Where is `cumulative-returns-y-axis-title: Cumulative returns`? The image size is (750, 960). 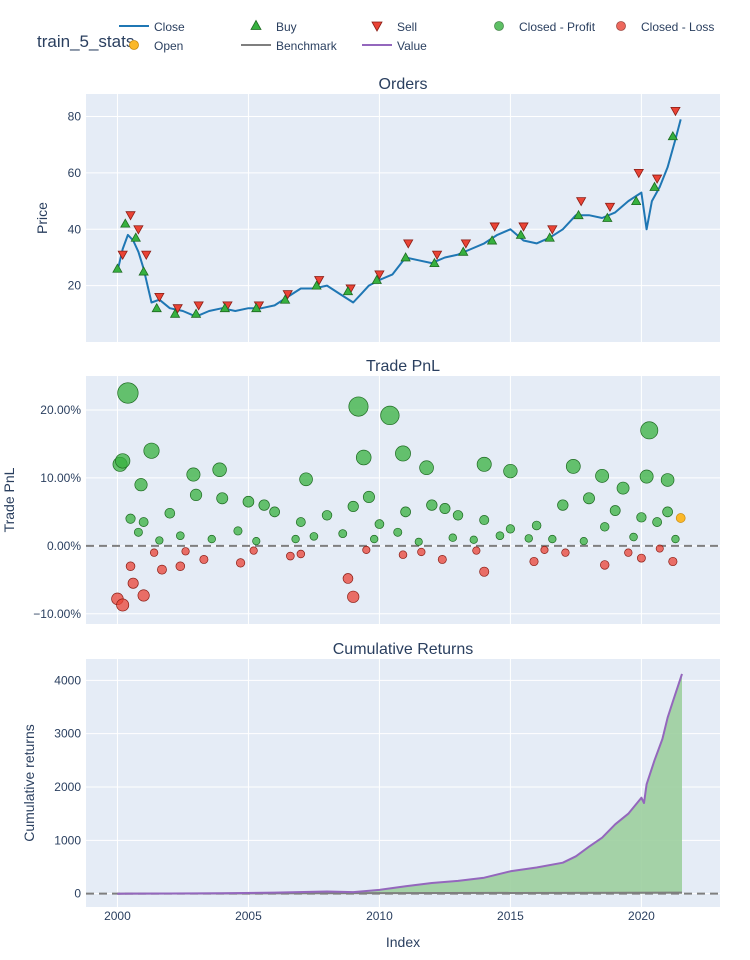 cumulative-returns-y-axis-title: Cumulative returns is located at coordinates (29, 783).